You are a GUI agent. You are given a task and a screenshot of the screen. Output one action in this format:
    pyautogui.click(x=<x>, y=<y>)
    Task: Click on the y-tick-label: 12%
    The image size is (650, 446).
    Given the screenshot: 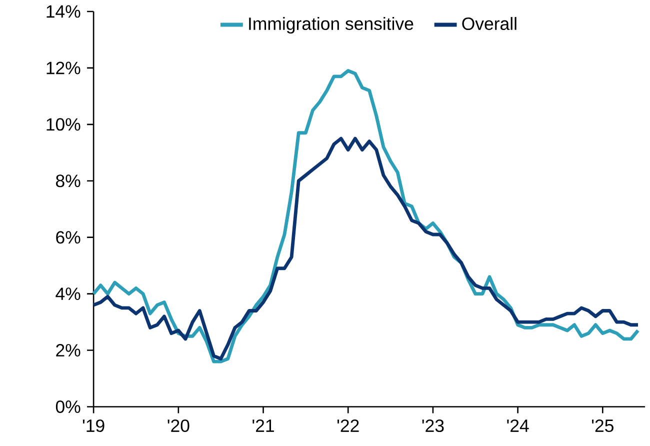 What is the action you would take?
    pyautogui.click(x=63, y=68)
    